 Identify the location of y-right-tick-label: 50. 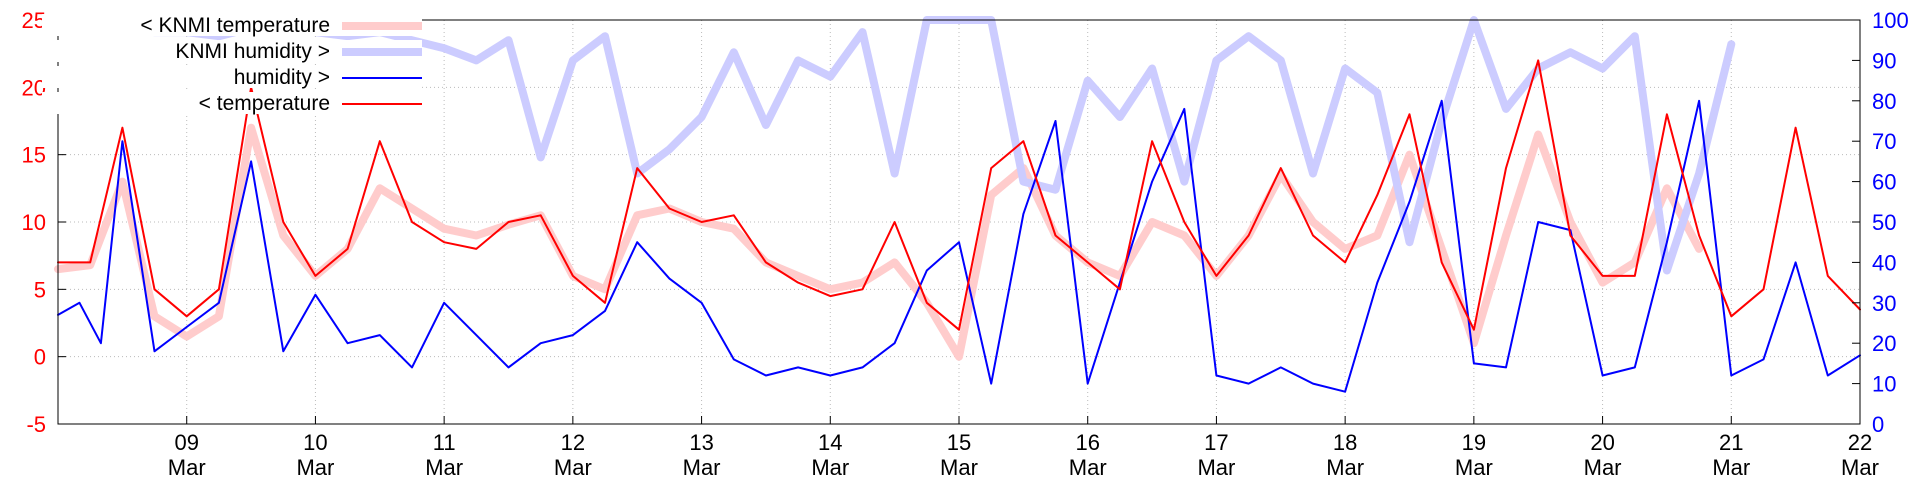
(1884, 222).